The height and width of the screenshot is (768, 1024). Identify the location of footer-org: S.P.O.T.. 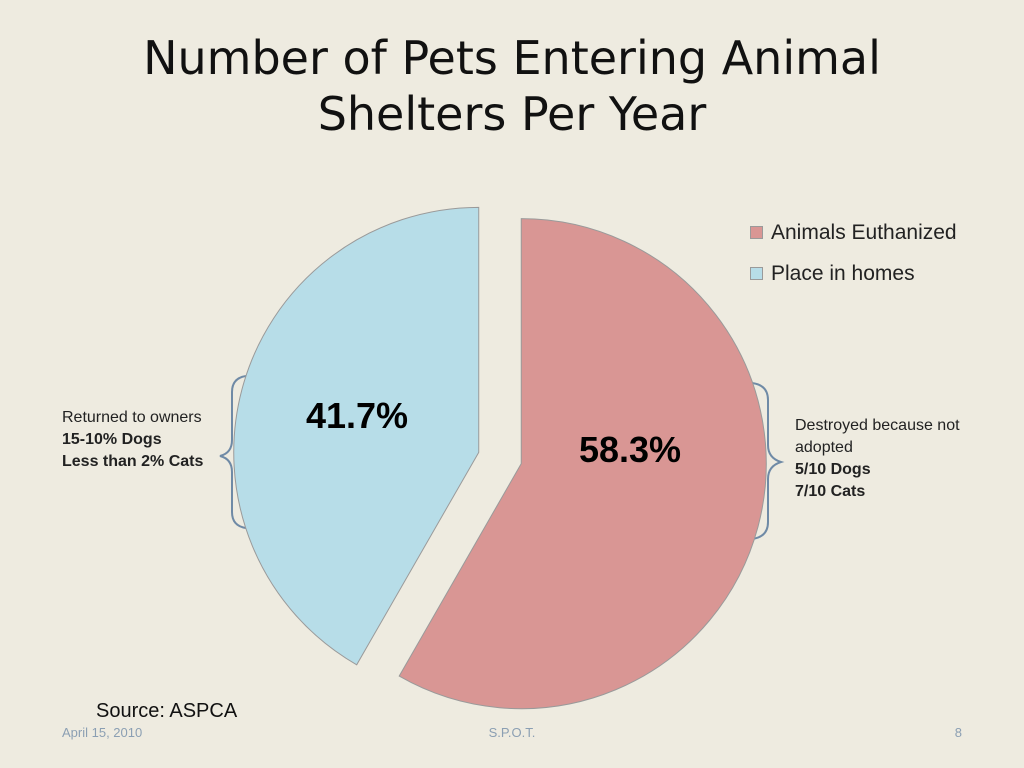
(512, 732).